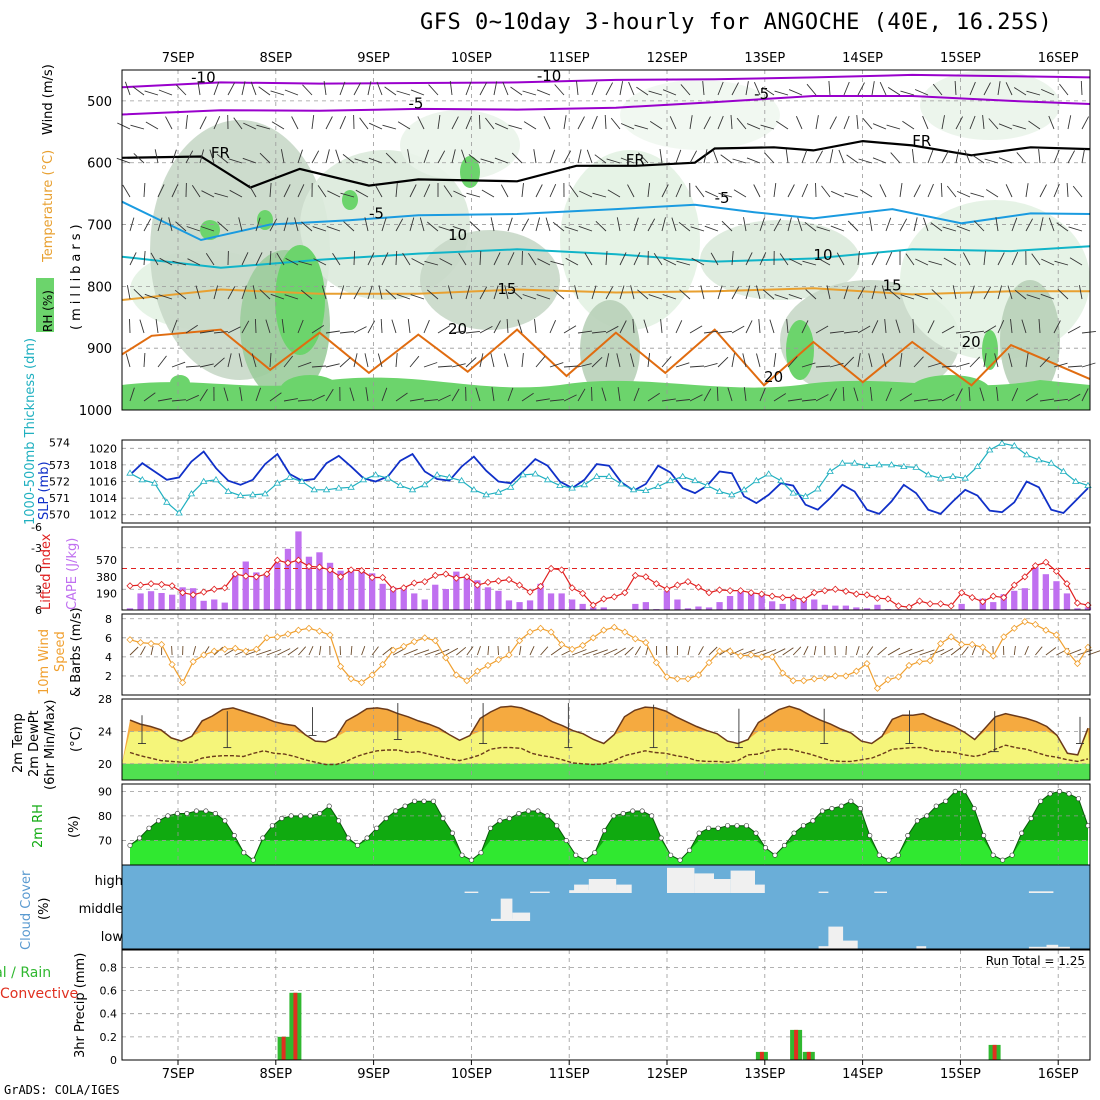 The height and width of the screenshot is (1100, 1100). I want to click on thickness-axis-label: 1000-500mb Thickness (dm), so click(30, 431).